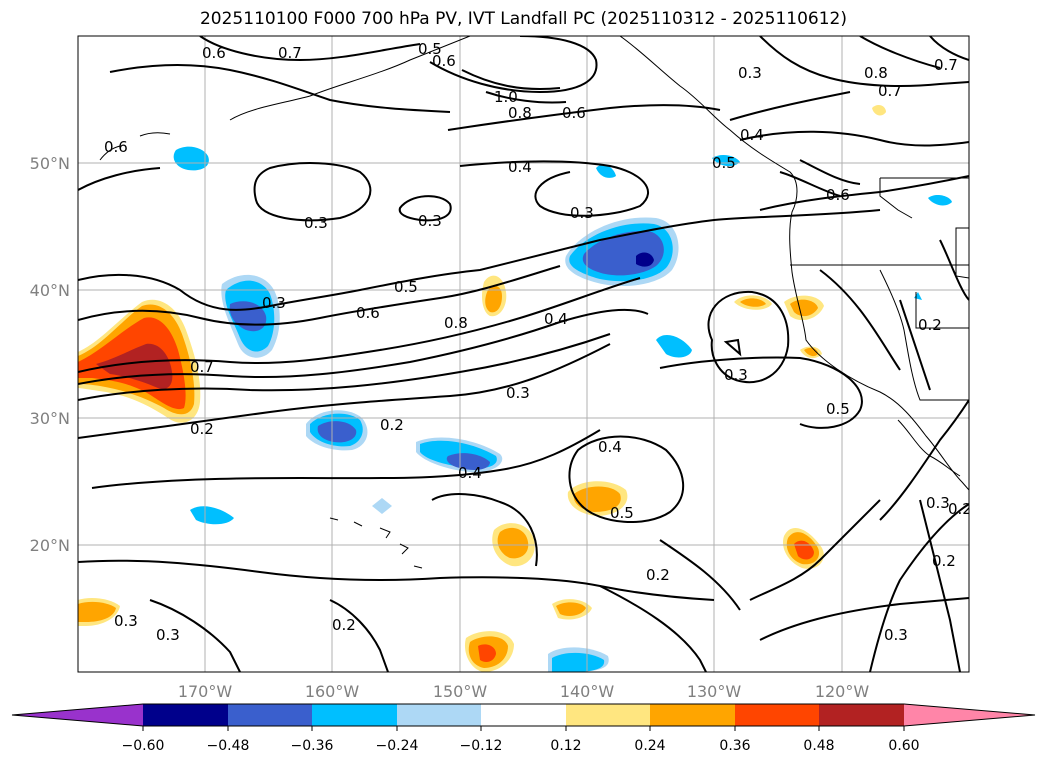 The image size is (1047, 765). Describe the element at coordinates (524, 691) in the screenshot. I see `longitude-labels: 170°W 160°W 150°W 140°W 130°W 120°W` at that location.